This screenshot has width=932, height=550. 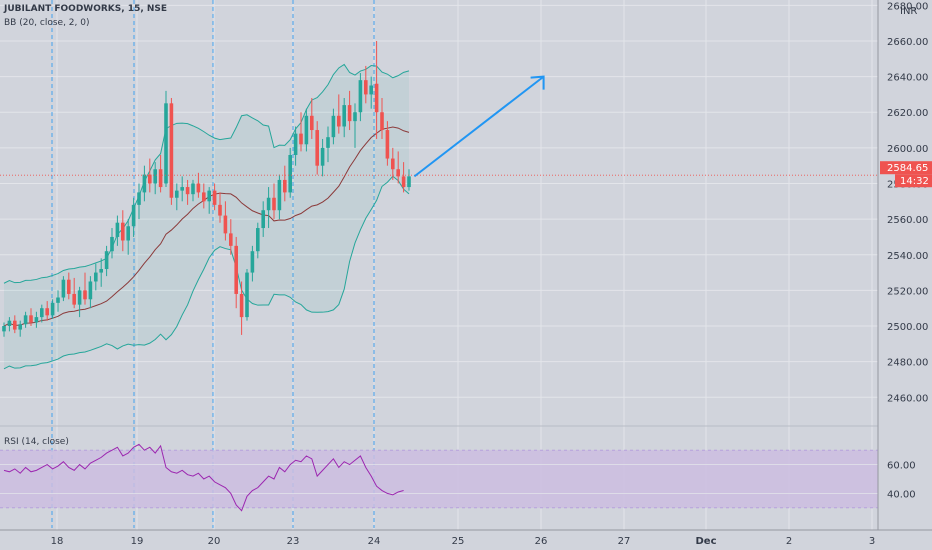 I want to click on price-tick-label: 2620.00, so click(x=907, y=113).